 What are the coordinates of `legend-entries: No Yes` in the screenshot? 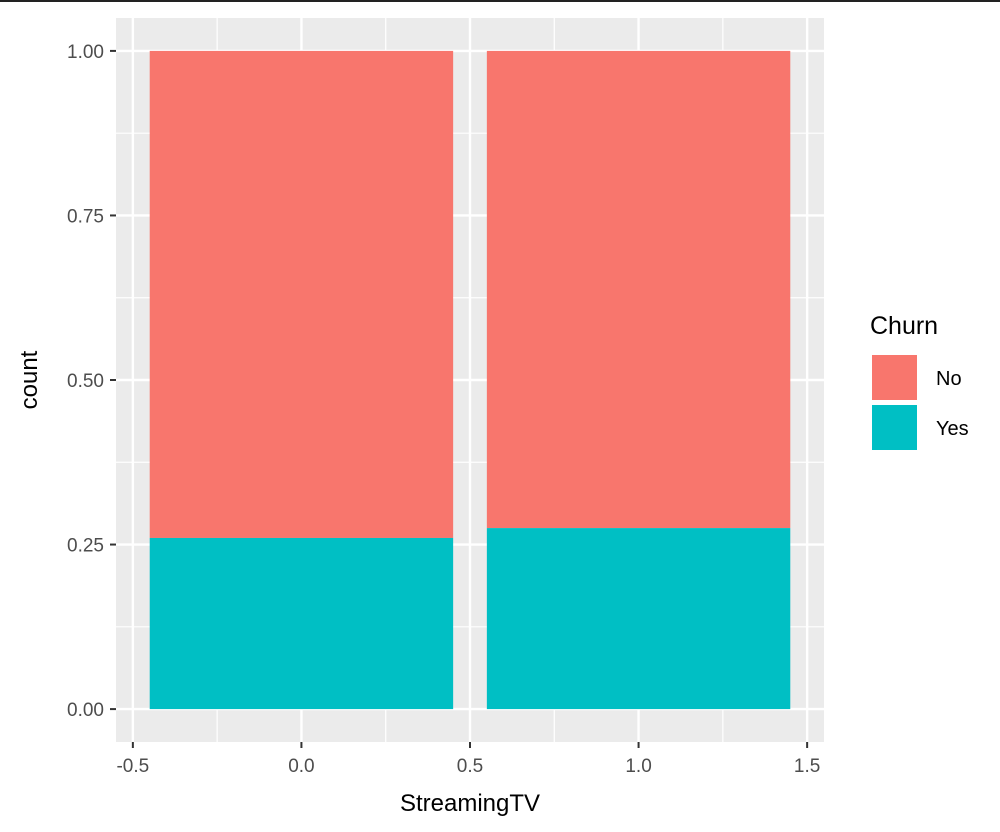 It's located at (919, 402).